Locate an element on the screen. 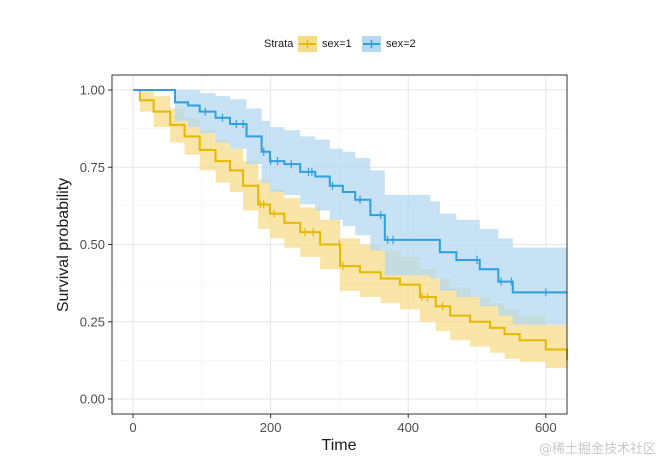  y-tick-label: 0.00 is located at coordinates (92, 399).